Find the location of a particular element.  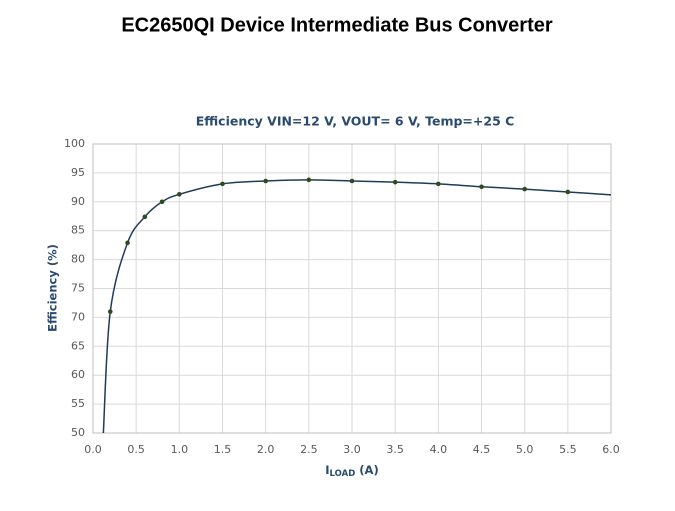

x-tick-label: 0.5 is located at coordinates (136, 449).